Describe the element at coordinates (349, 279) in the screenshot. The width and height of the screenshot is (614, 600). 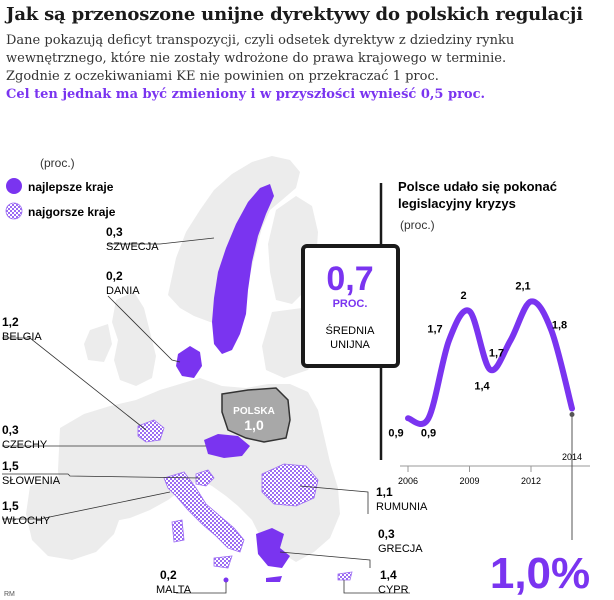
I see `eu-average-value: 0,7` at that location.